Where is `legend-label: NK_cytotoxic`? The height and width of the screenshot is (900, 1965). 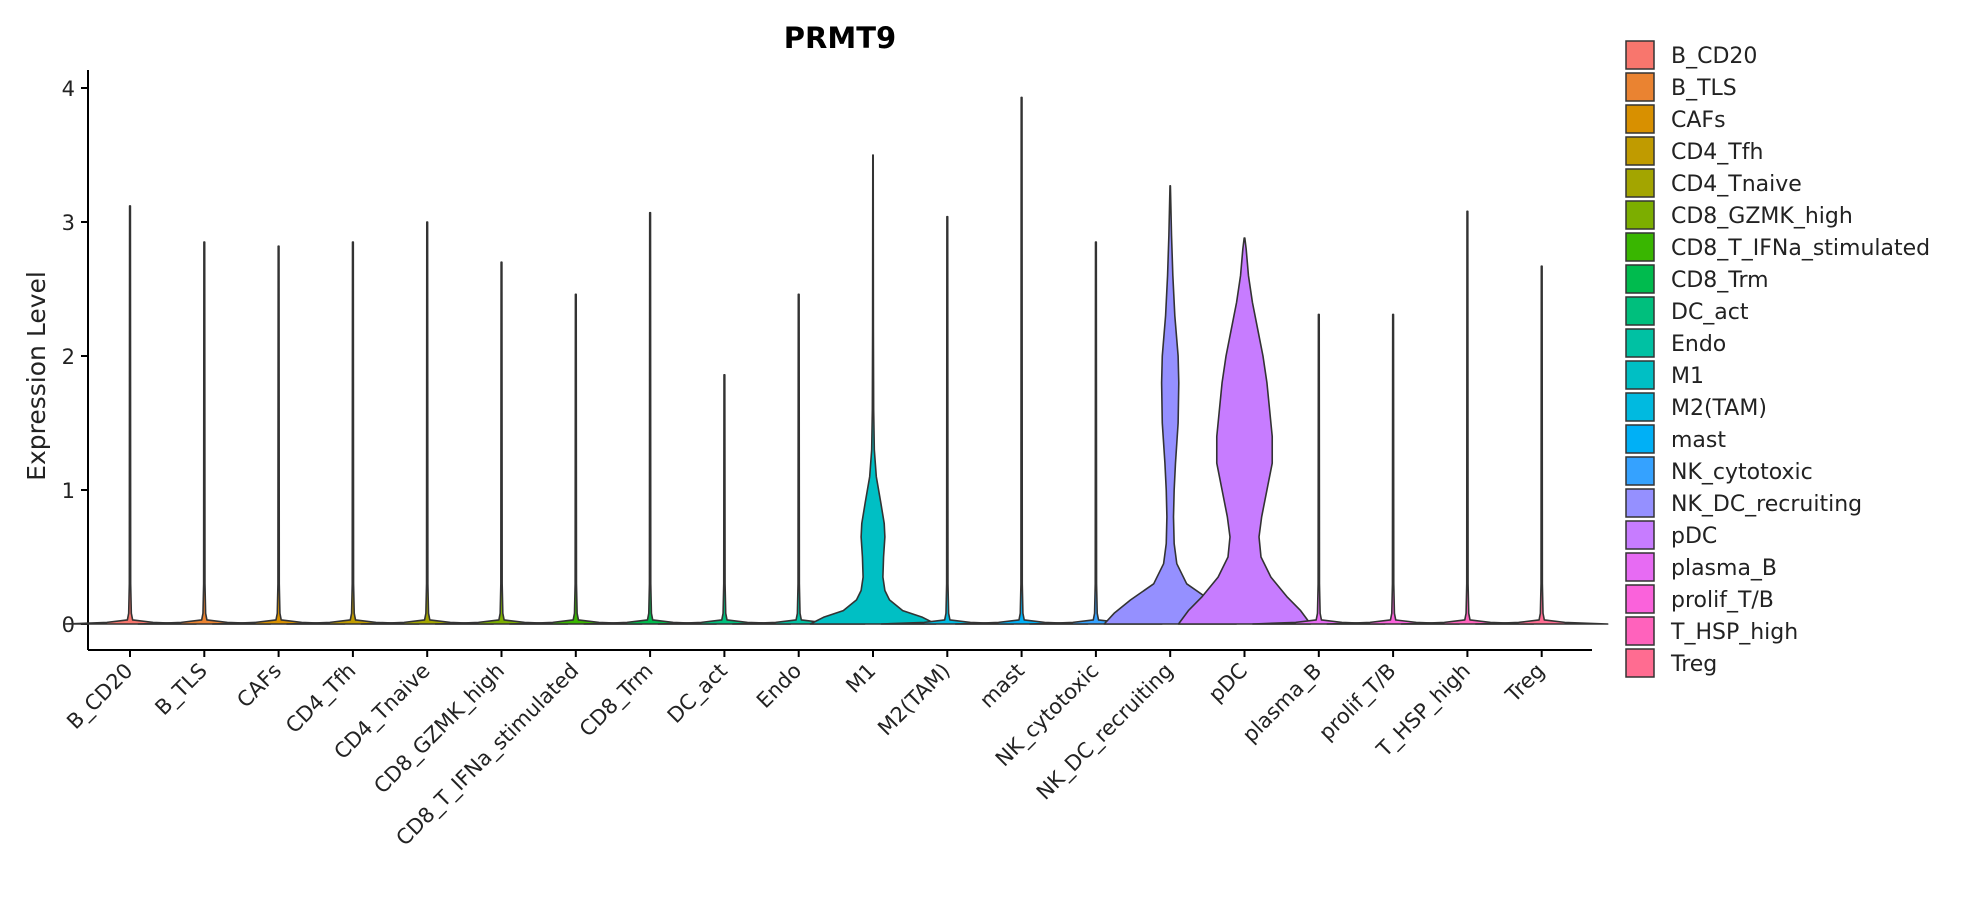 legend-label: NK_cytotoxic is located at coordinates (1742, 472).